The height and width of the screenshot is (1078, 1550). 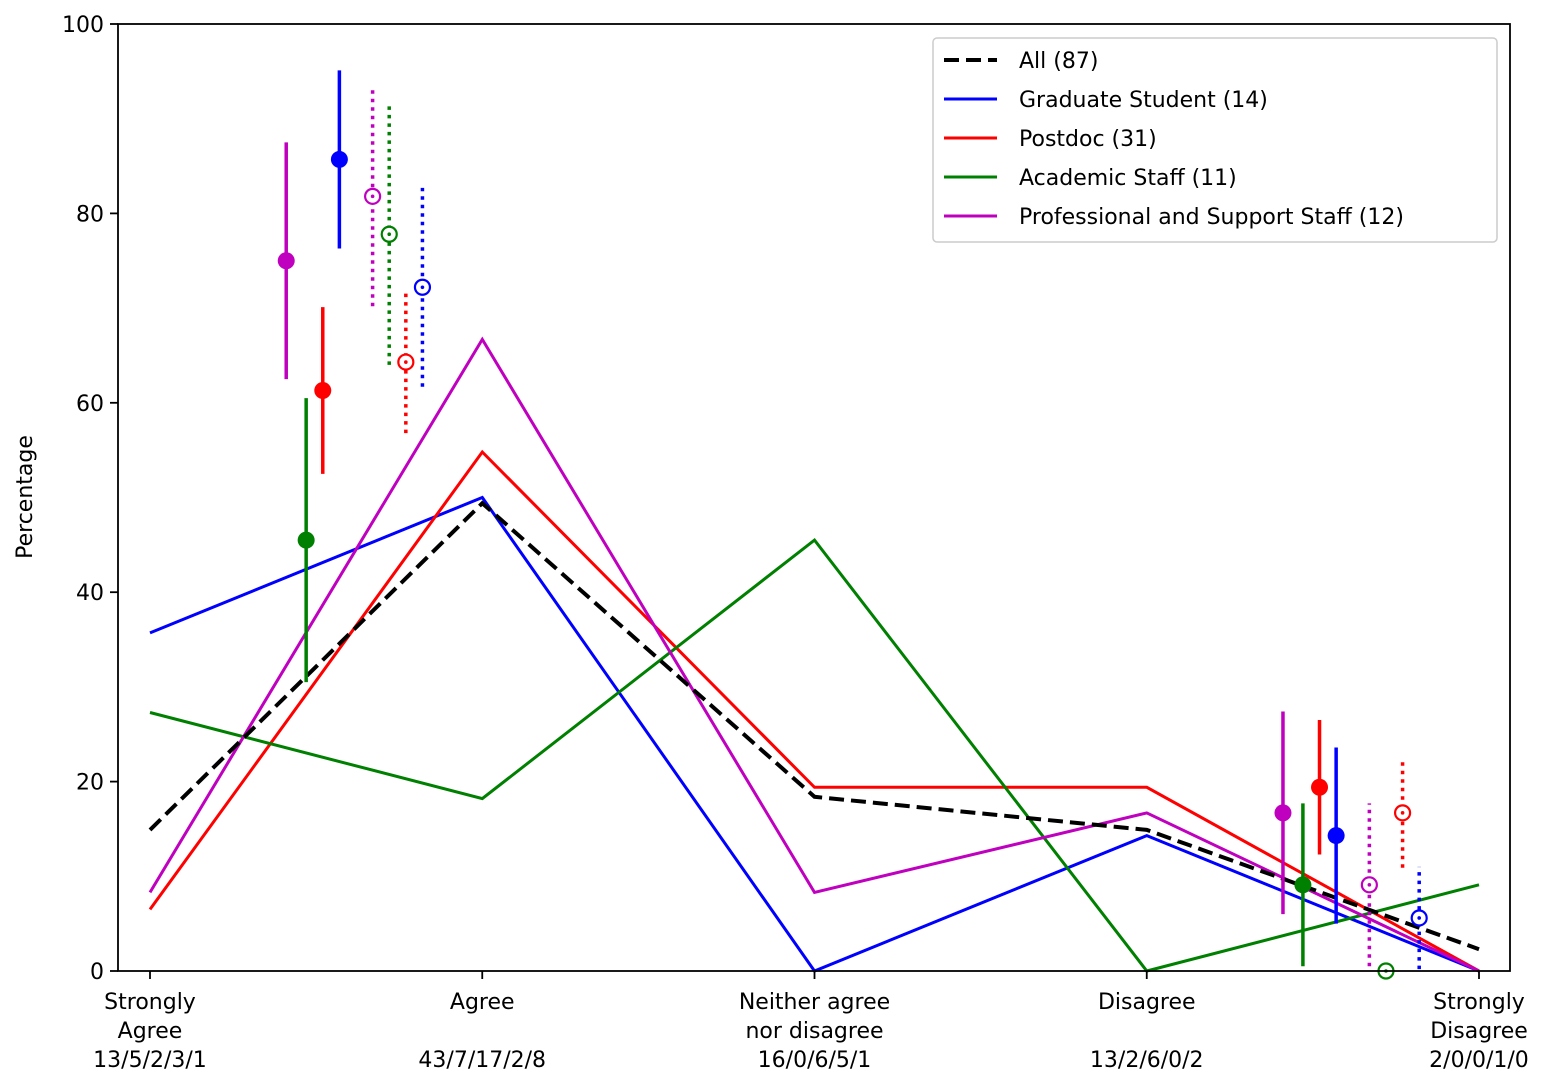 What do you see at coordinates (815, 1060) in the screenshot?
I see `x-tick-label-2-2: 16/0/6/5/1` at bounding box center [815, 1060].